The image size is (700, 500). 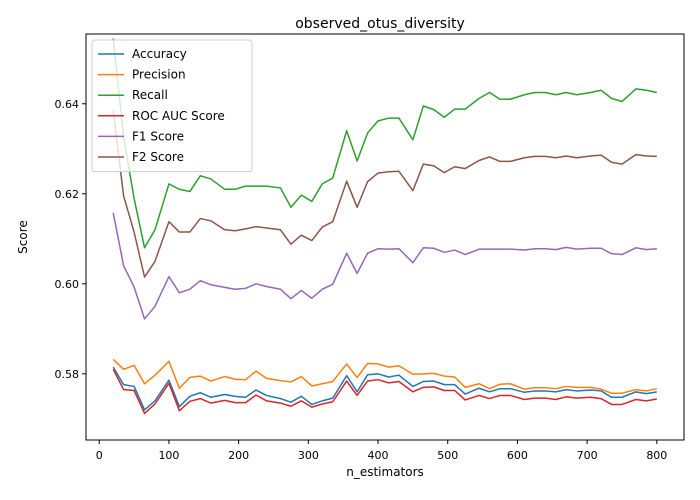 What do you see at coordinates (378, 455) in the screenshot?
I see `x-tick-label: 400` at bounding box center [378, 455].